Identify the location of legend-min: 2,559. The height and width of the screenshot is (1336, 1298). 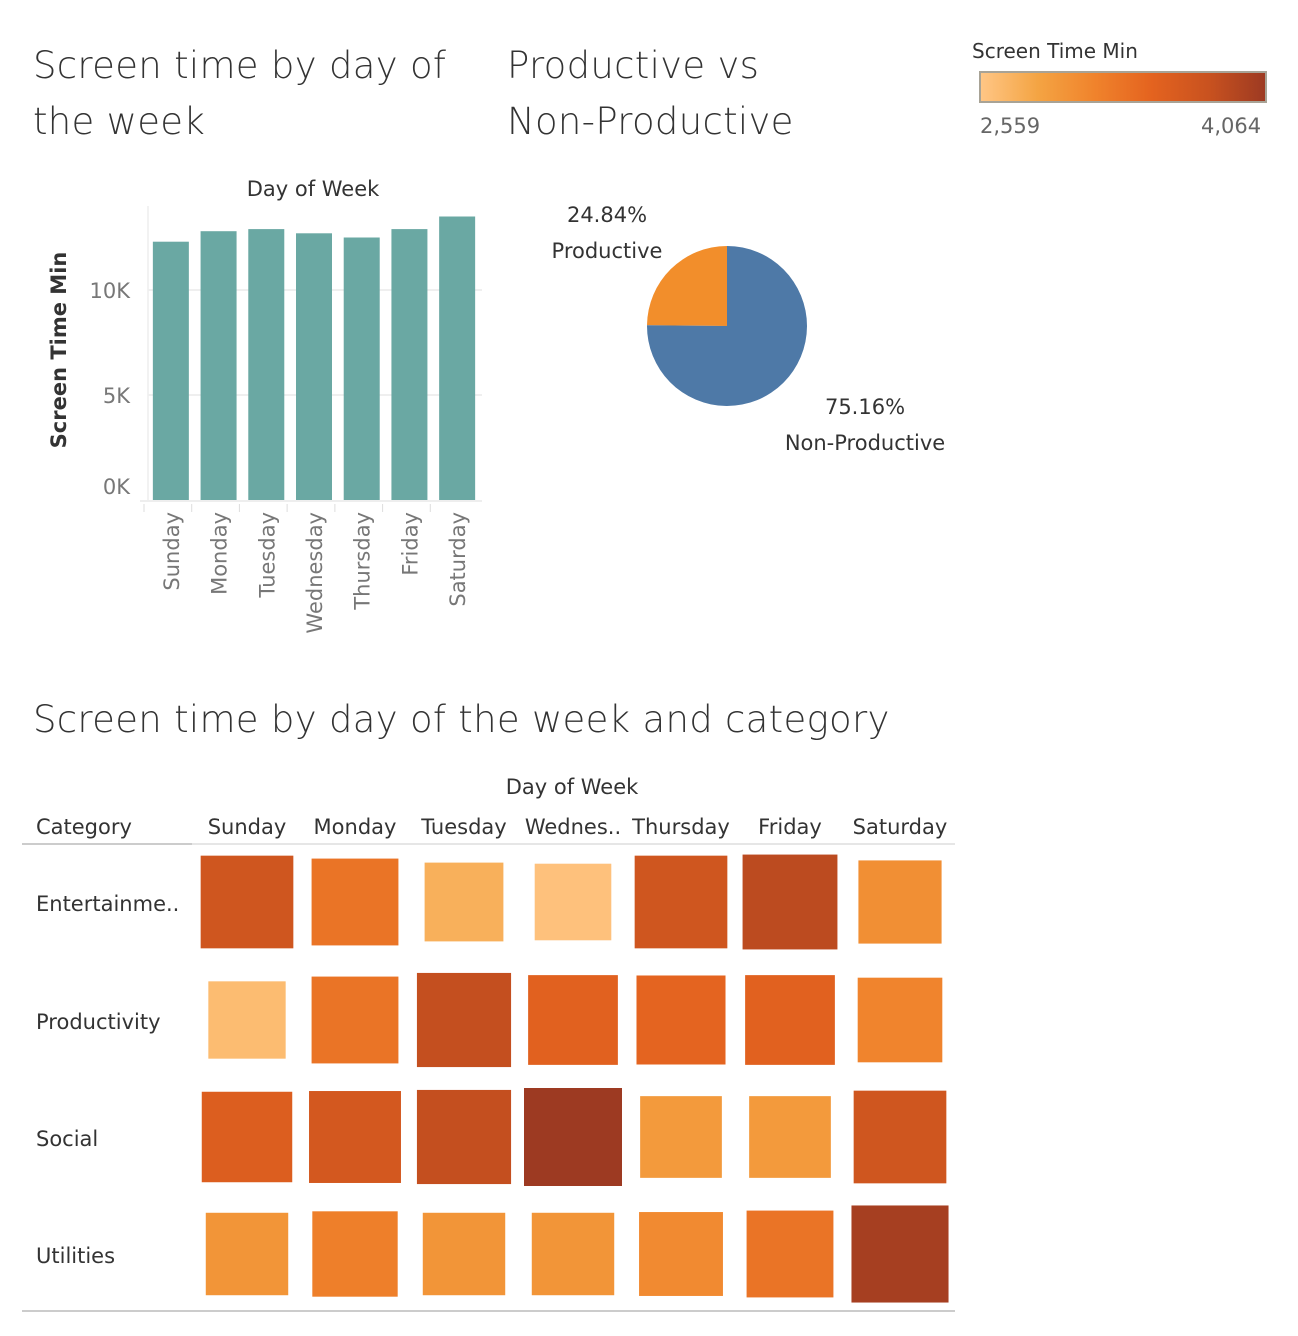
(1010, 126).